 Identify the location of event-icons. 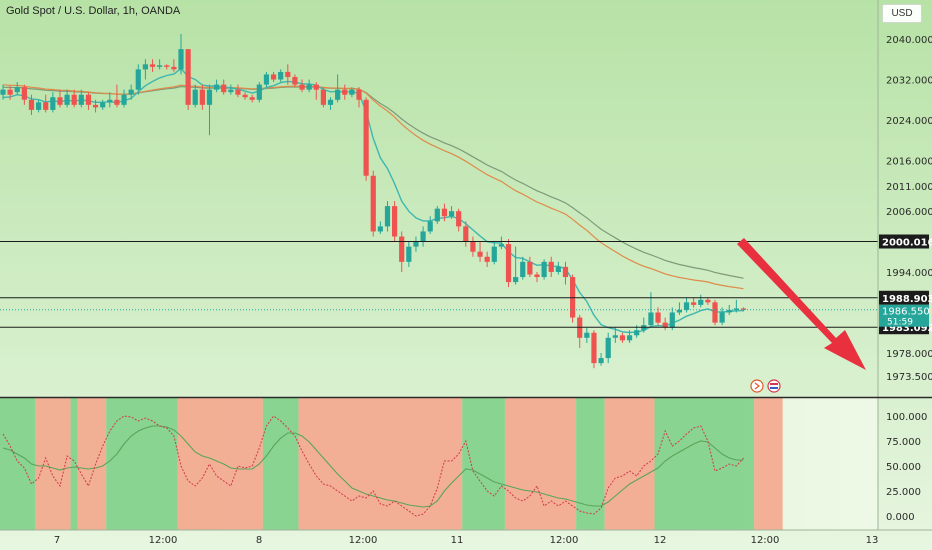
(765, 386).